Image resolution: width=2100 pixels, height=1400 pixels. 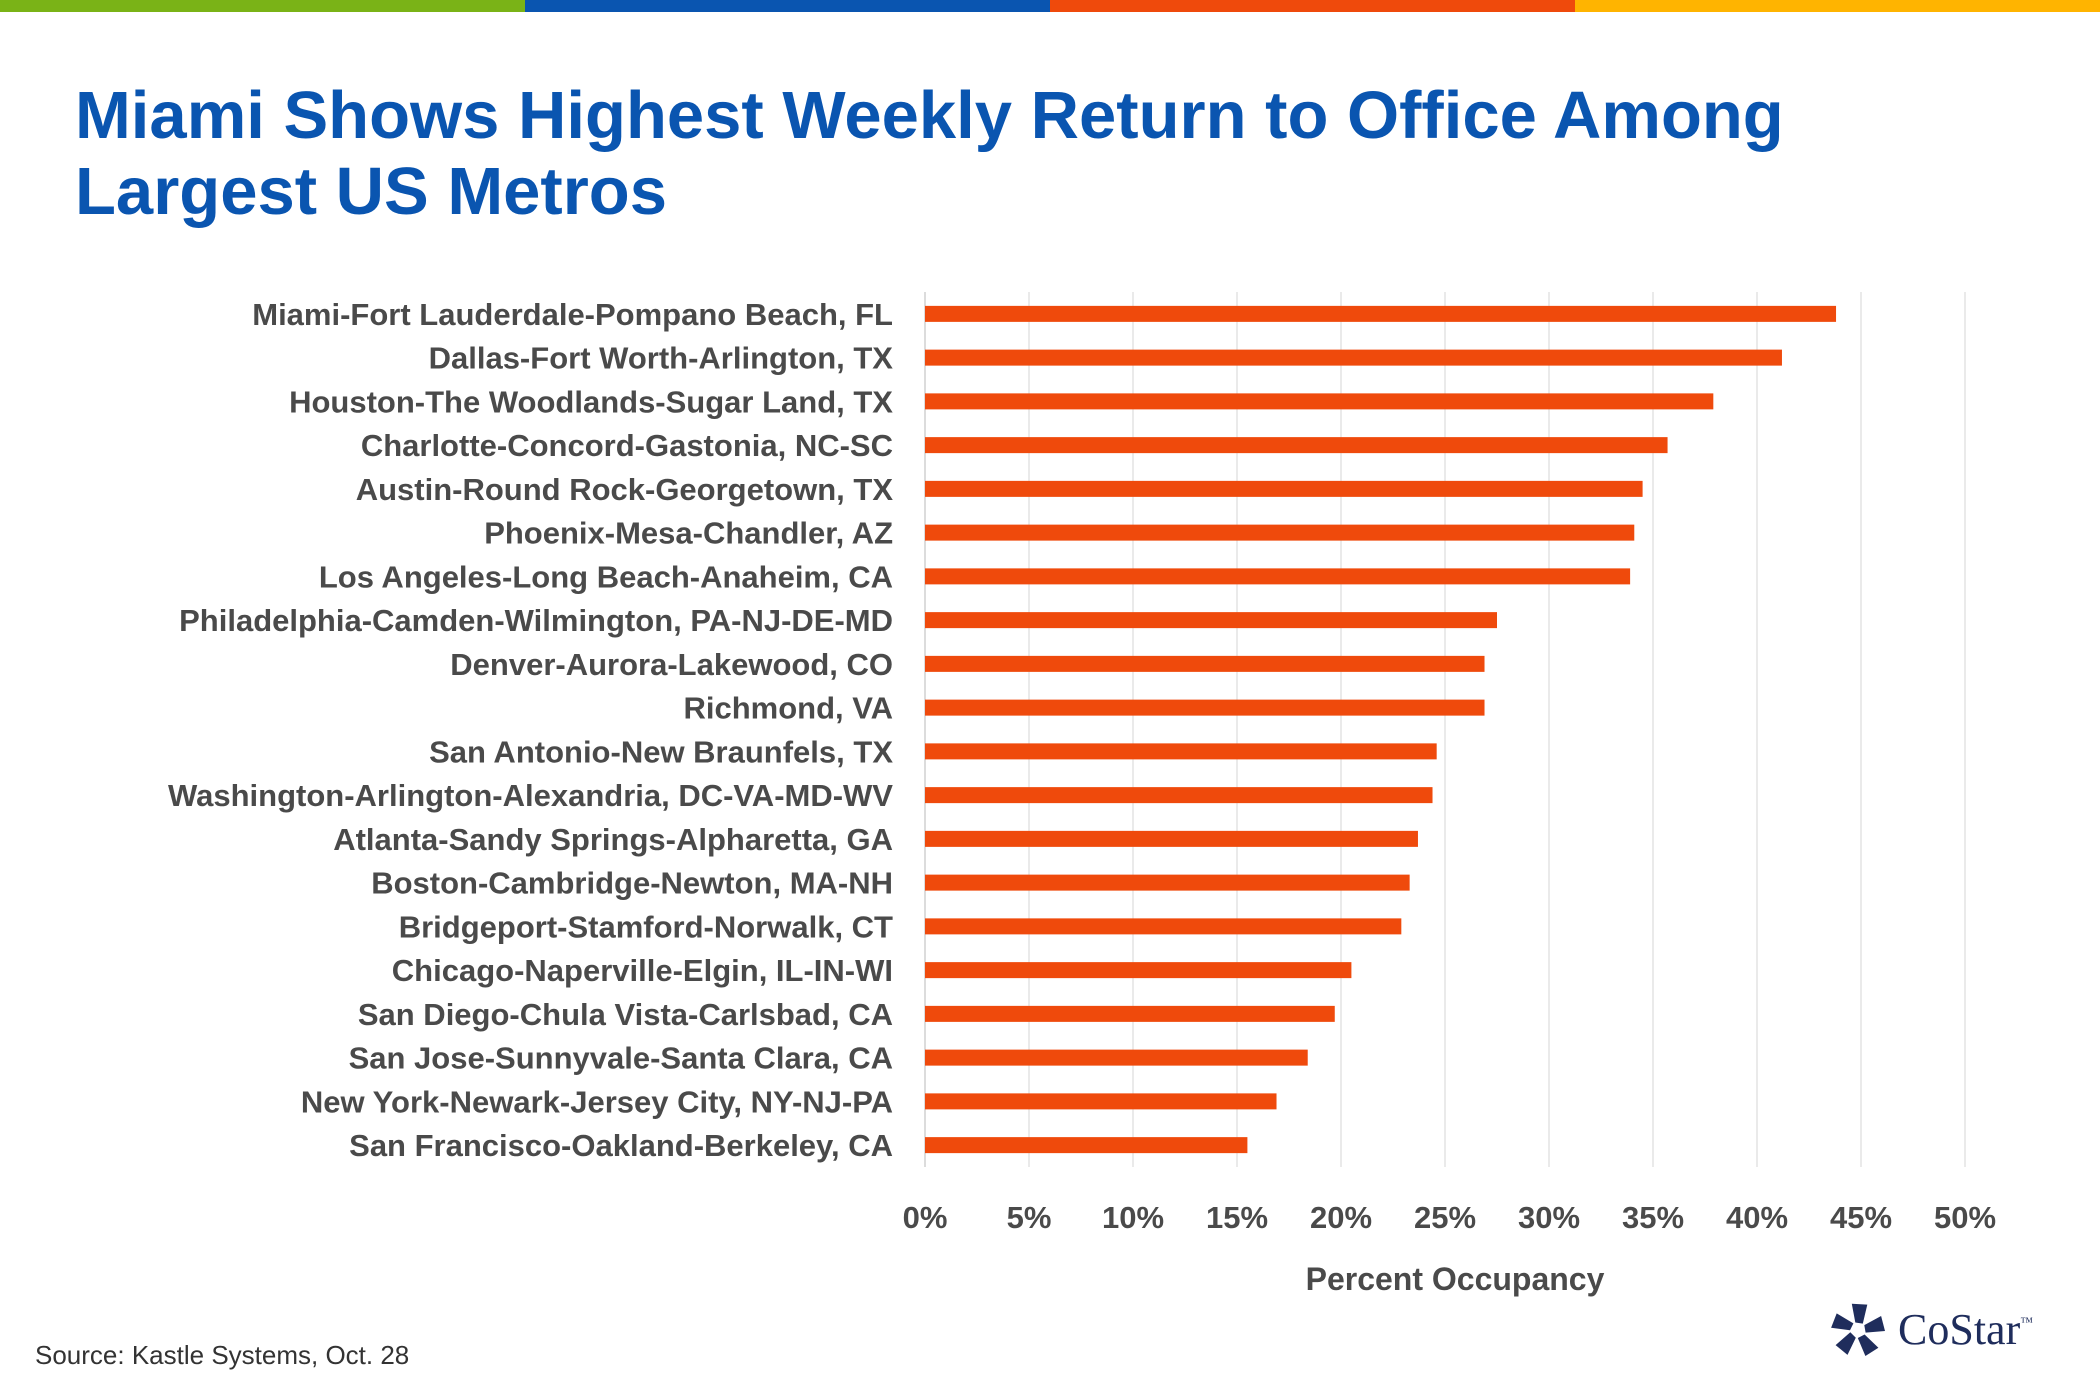 I want to click on logo-trademark: ™, so click(x=2026, y=1321).